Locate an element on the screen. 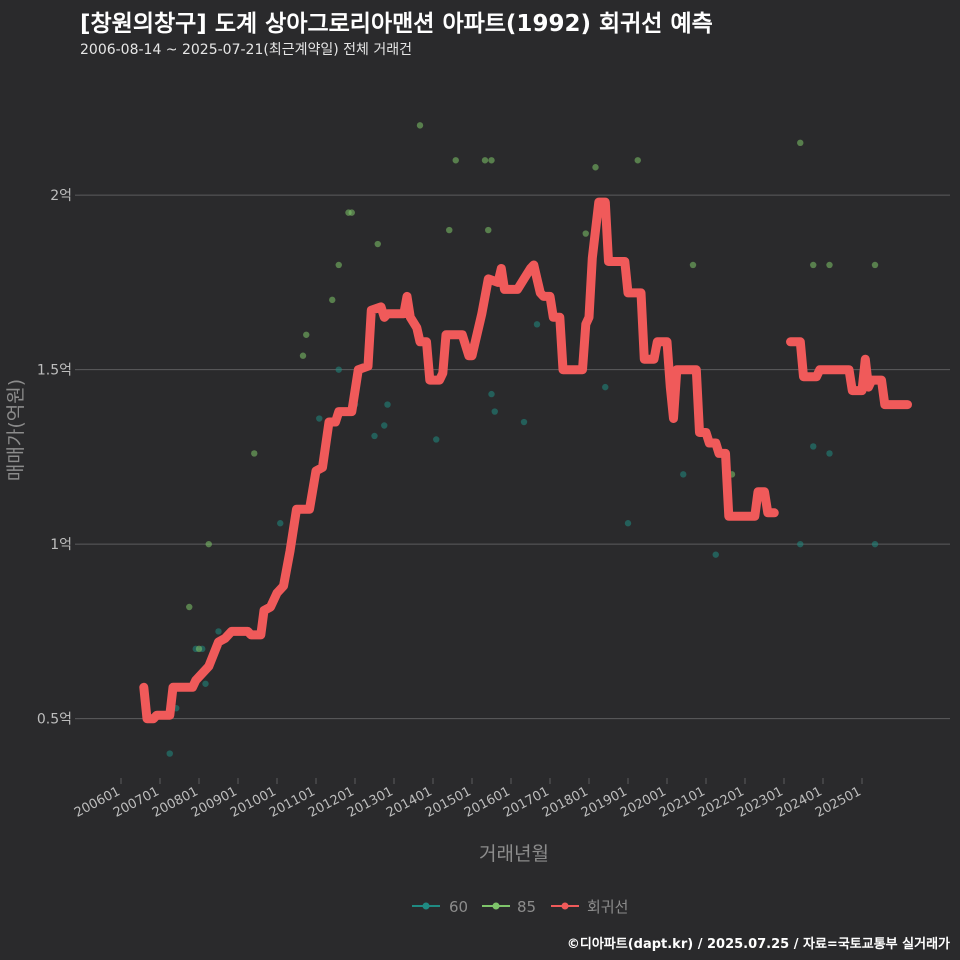 This screenshot has width=960, height=960. legend-label-60: 60 is located at coordinates (458, 907).